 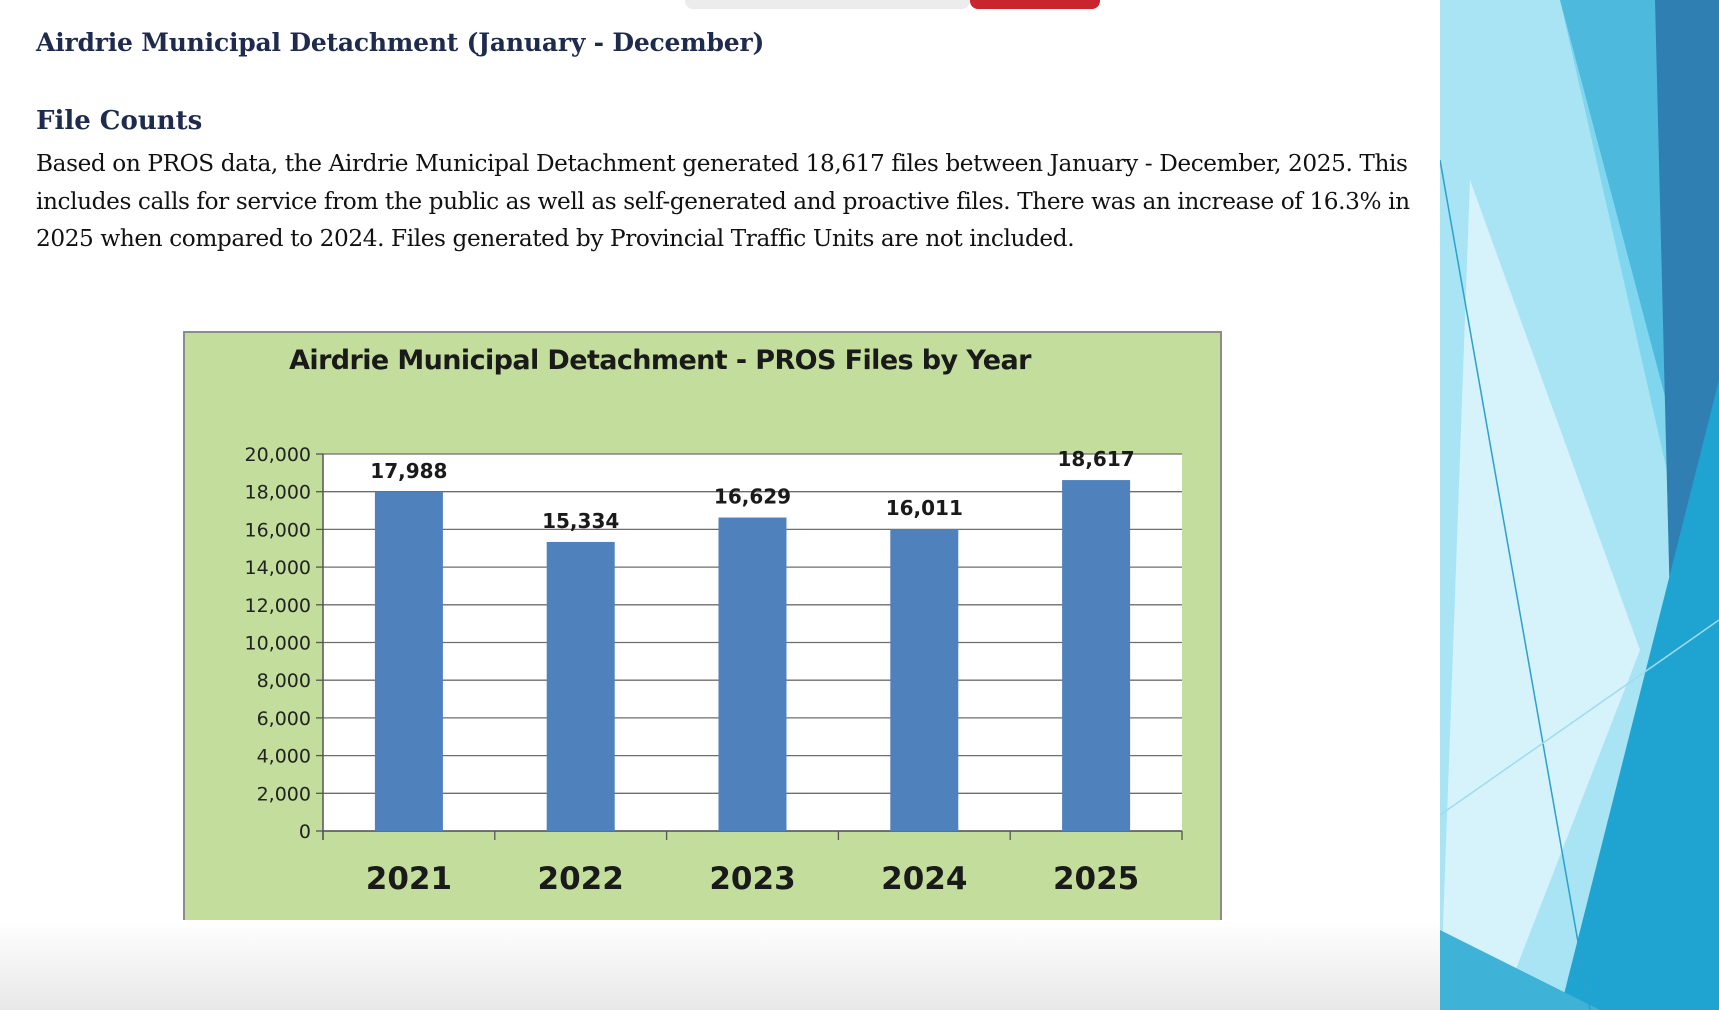 I want to click on bottom-shade, so click(x=720, y=965).